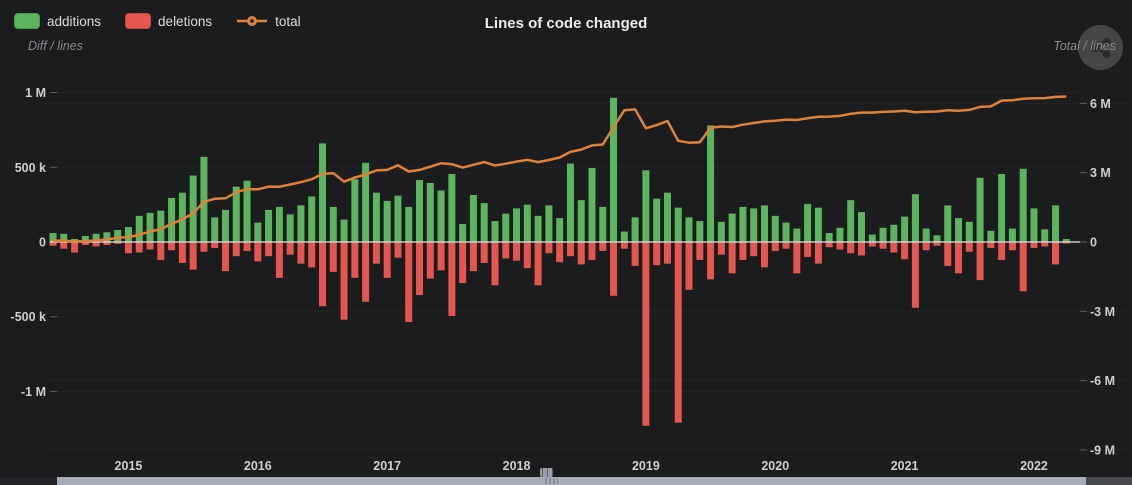  Describe the element at coordinates (566, 23) in the screenshot. I see `chart-title: Lines of code changed` at that location.